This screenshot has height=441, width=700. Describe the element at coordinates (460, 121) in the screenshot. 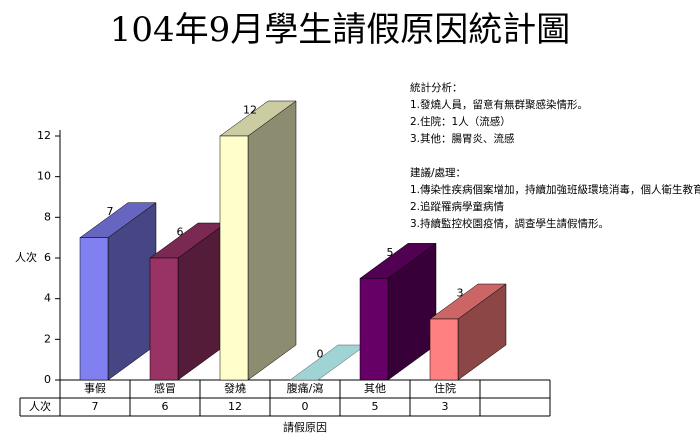

I see `annotation: 2.住院：1人（流感）` at that location.